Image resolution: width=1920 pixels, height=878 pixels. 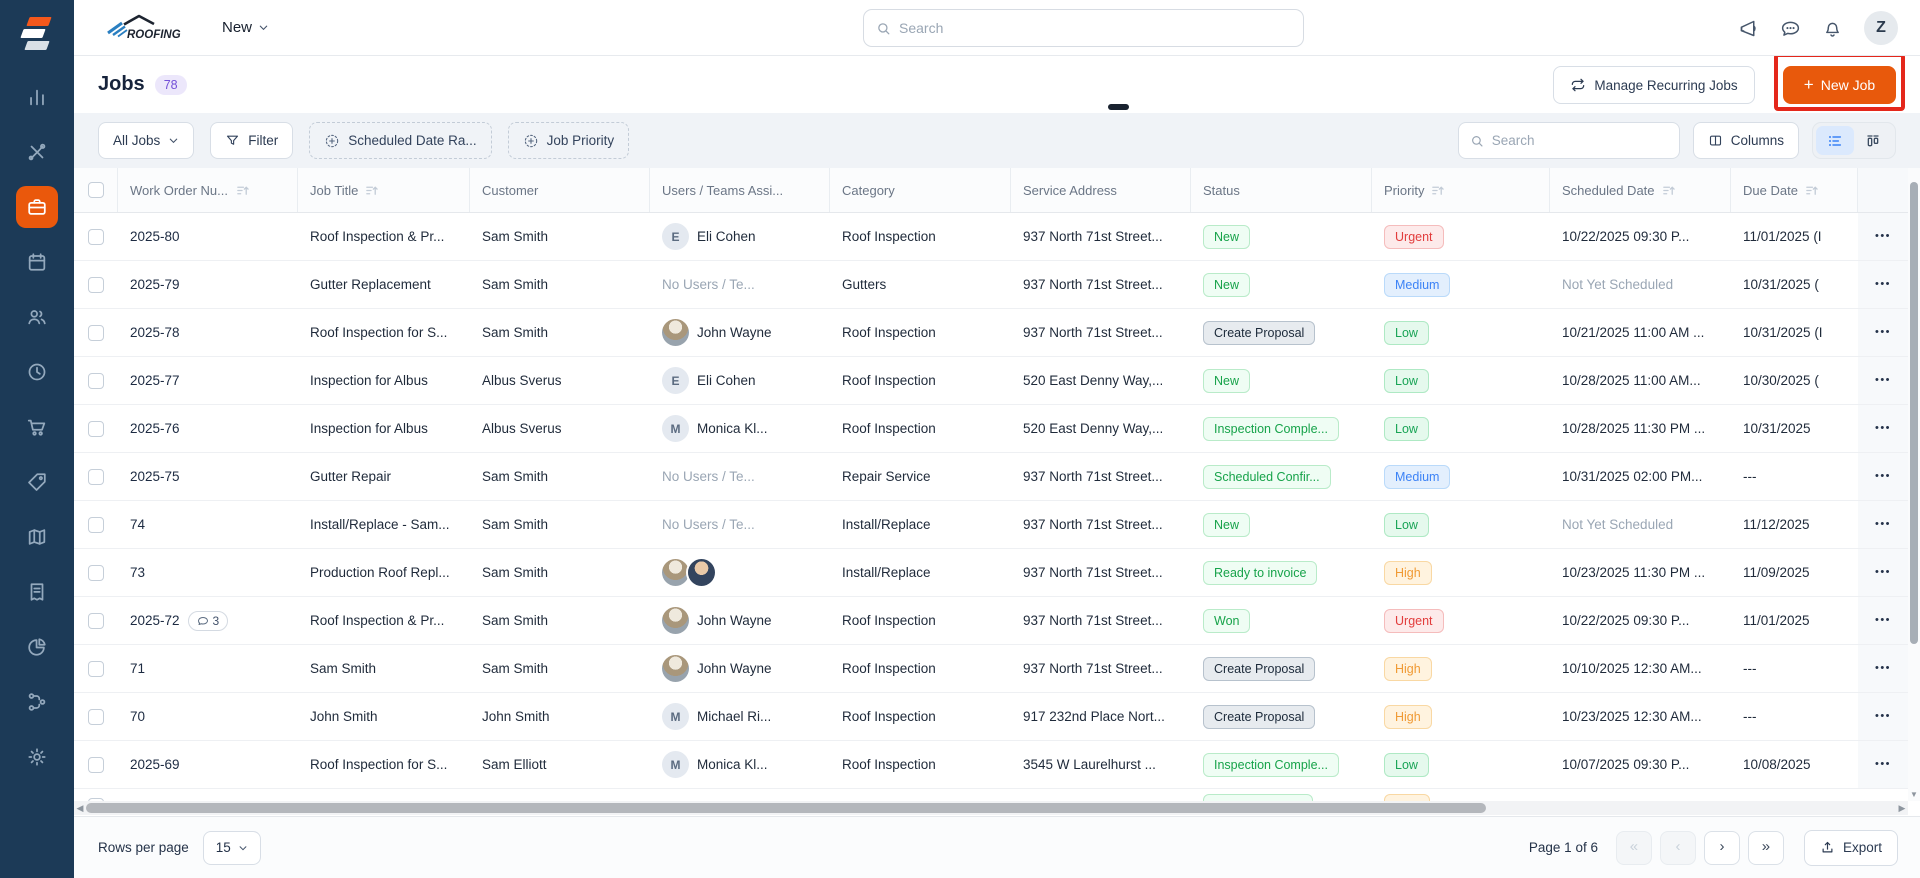 I want to click on sidebar-item-time, so click(x=37, y=372).